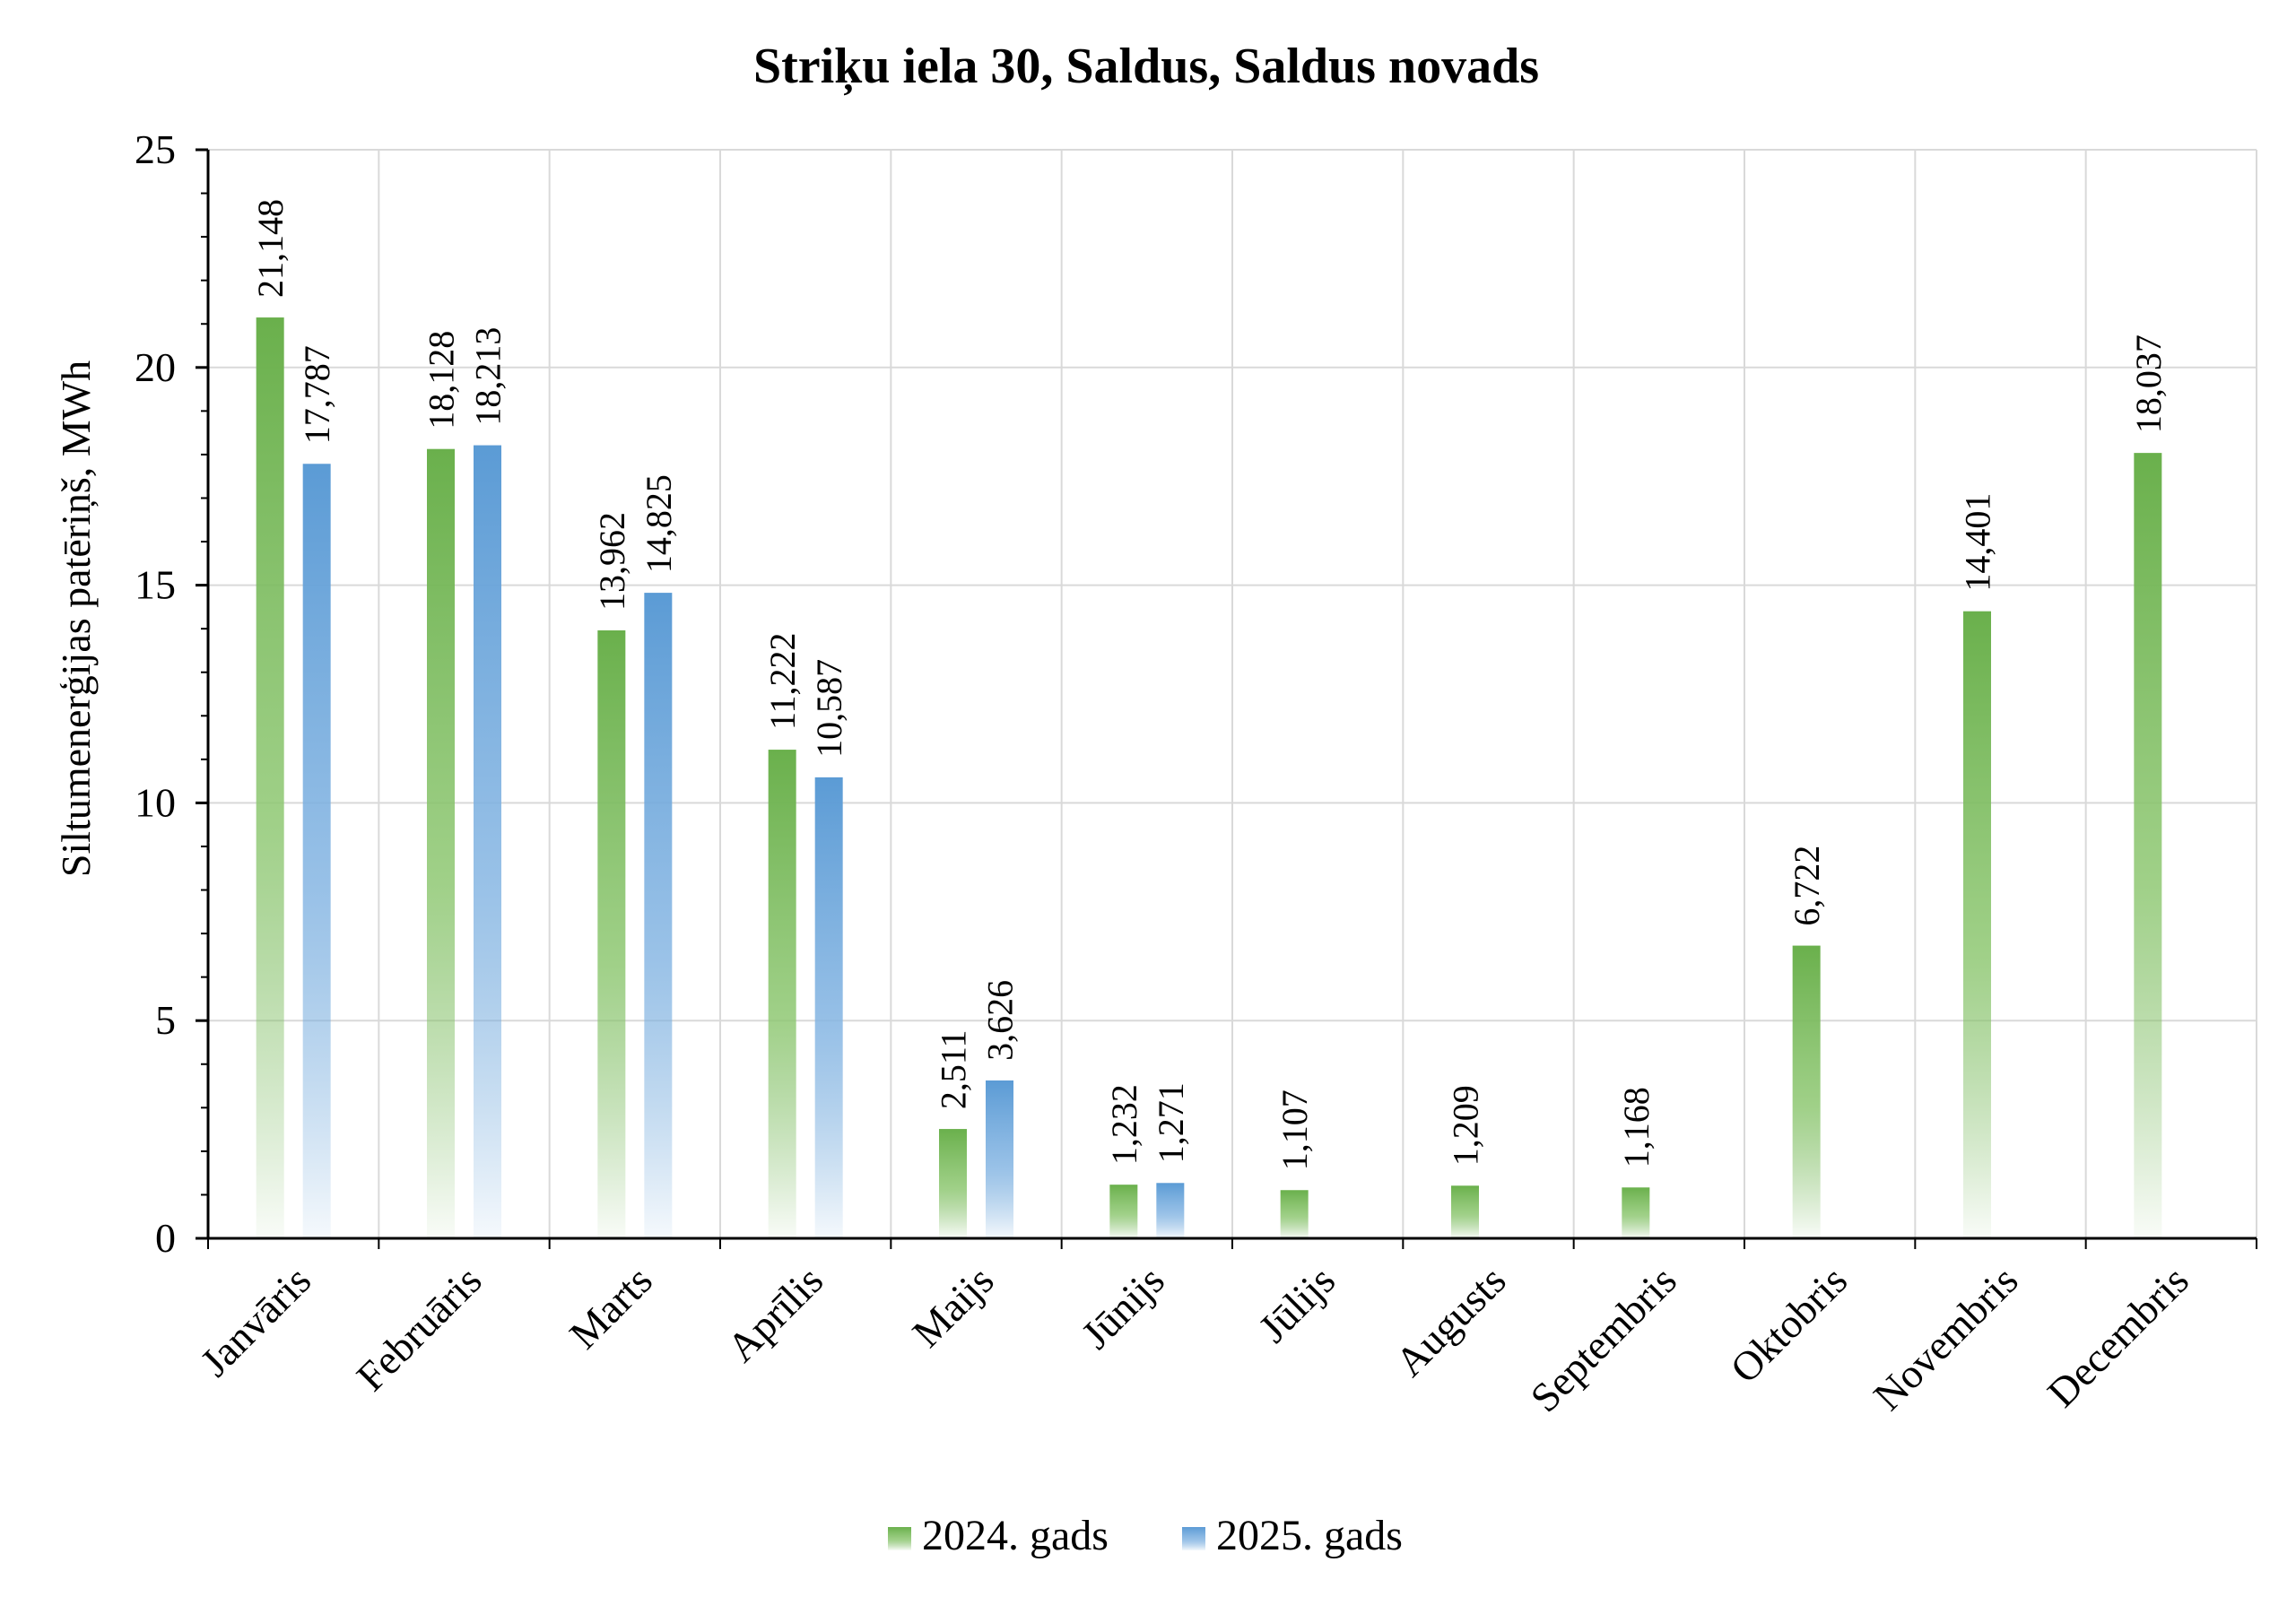  I want to click on data-label: 1,107, so click(1294, 1129).